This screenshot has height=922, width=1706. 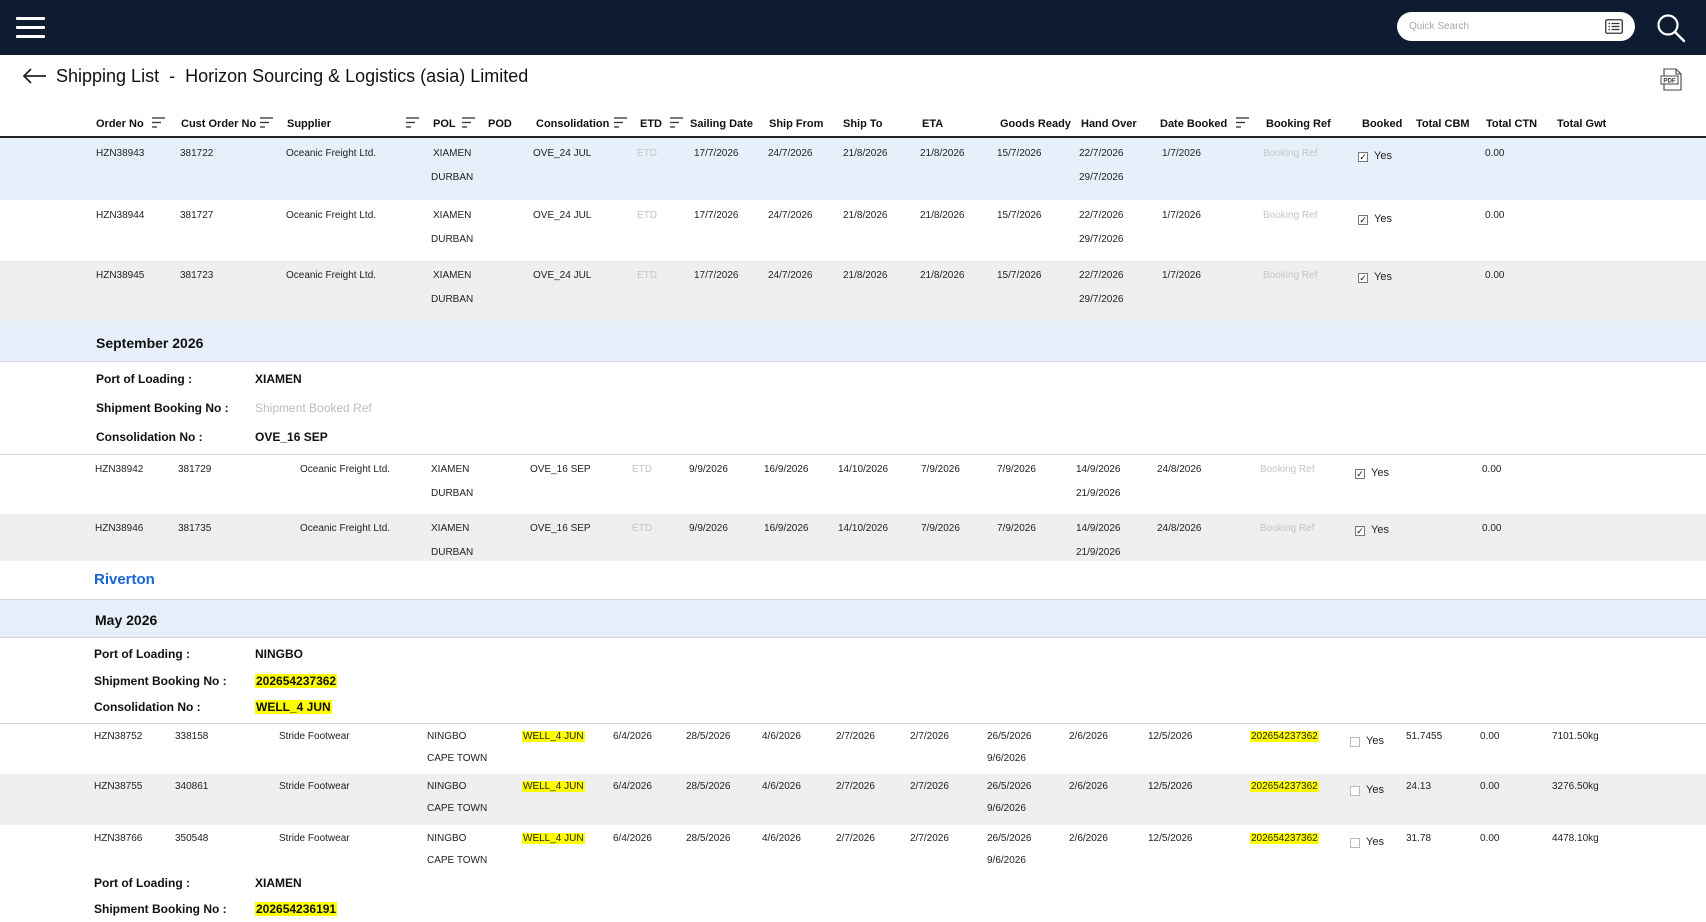 What do you see at coordinates (192, 736) in the screenshot?
I see `cust-order-no: 338158` at bounding box center [192, 736].